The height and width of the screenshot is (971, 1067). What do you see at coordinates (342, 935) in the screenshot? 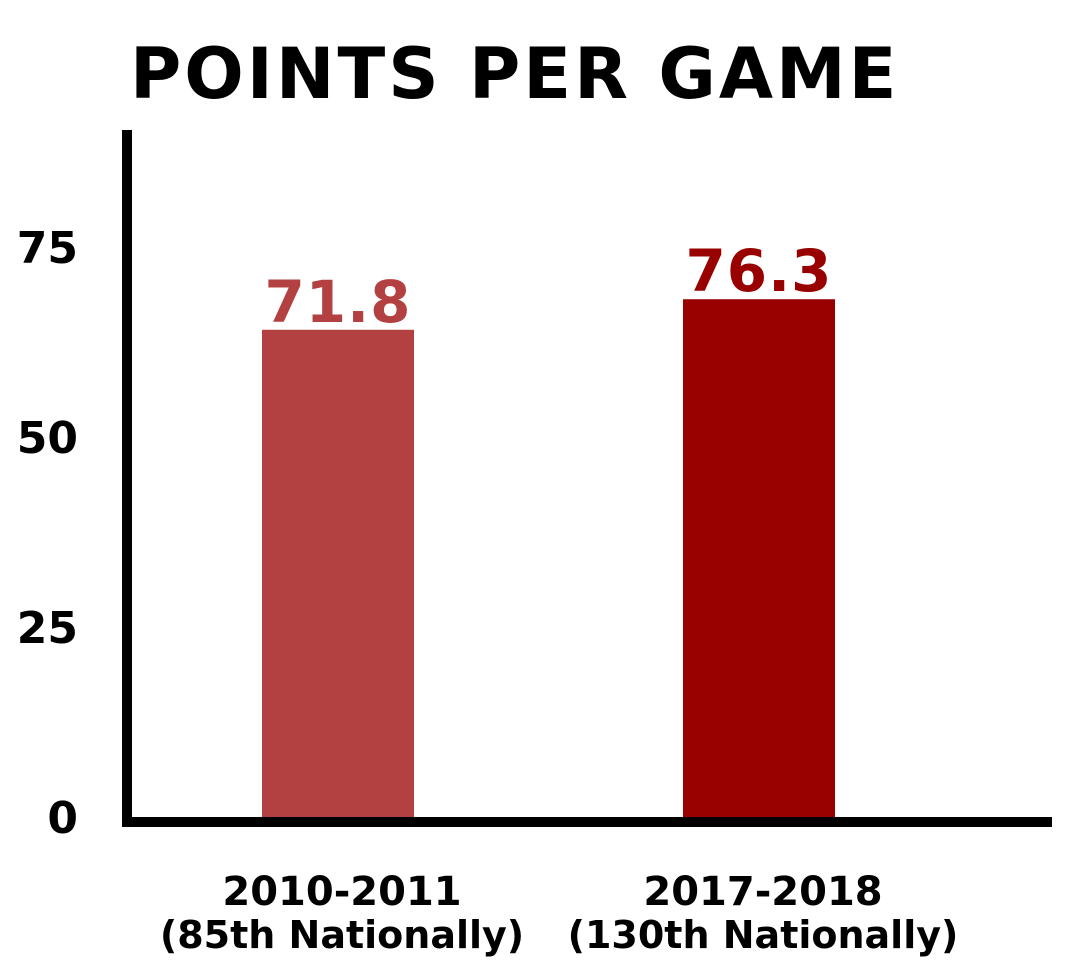
I see `x-category-sublabel: (85th Nationally)` at bounding box center [342, 935].